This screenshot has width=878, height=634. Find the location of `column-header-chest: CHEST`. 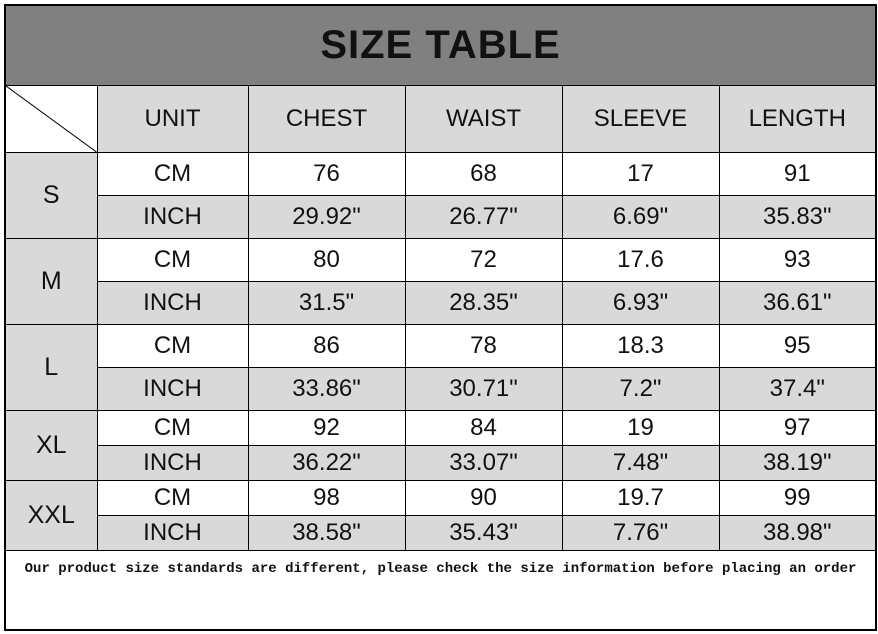

column-header-chest: CHEST is located at coordinates (326, 119).